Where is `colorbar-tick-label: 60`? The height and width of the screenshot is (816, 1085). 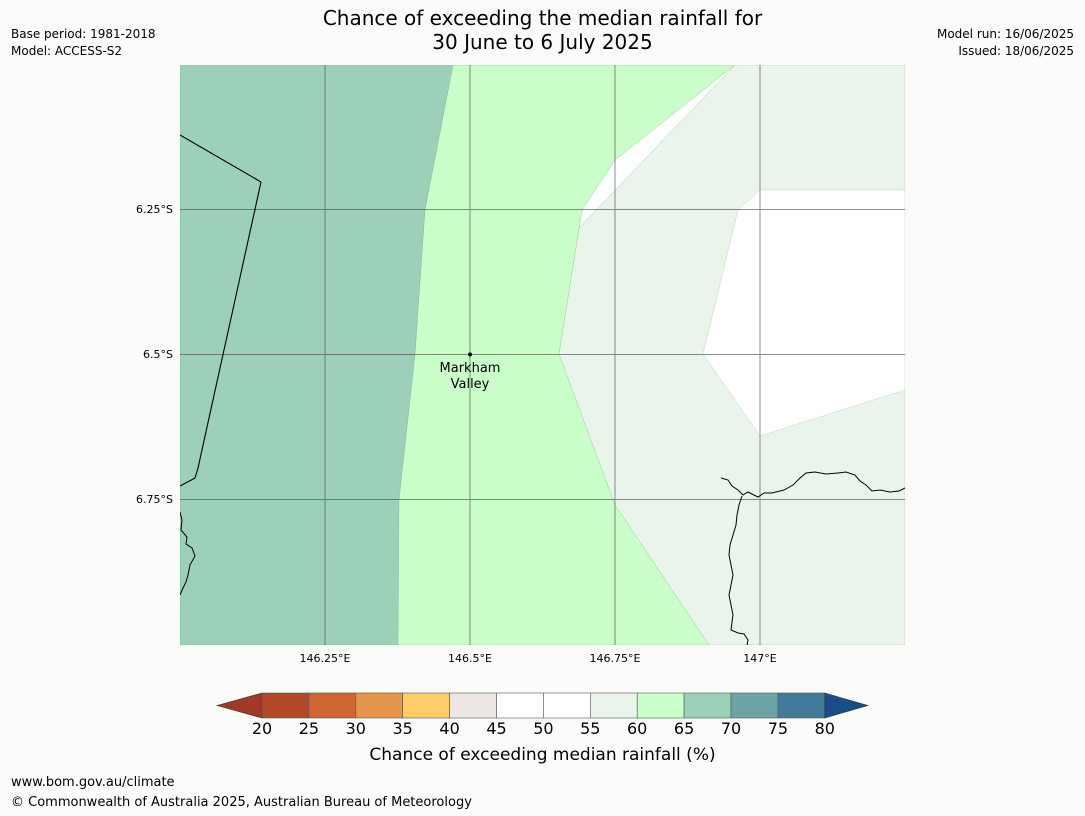 colorbar-tick-label: 60 is located at coordinates (637, 728).